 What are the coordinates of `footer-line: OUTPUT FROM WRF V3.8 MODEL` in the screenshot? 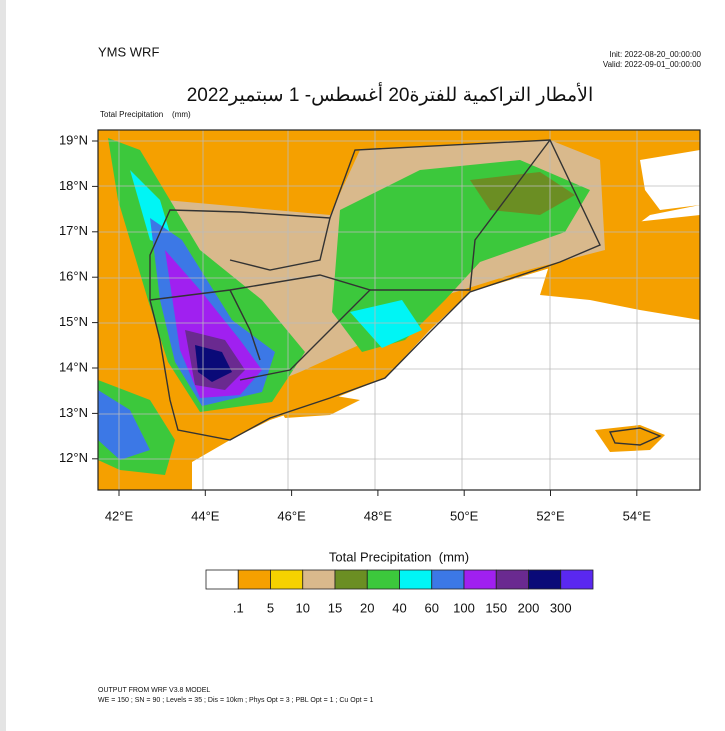 It's located at (154, 690).